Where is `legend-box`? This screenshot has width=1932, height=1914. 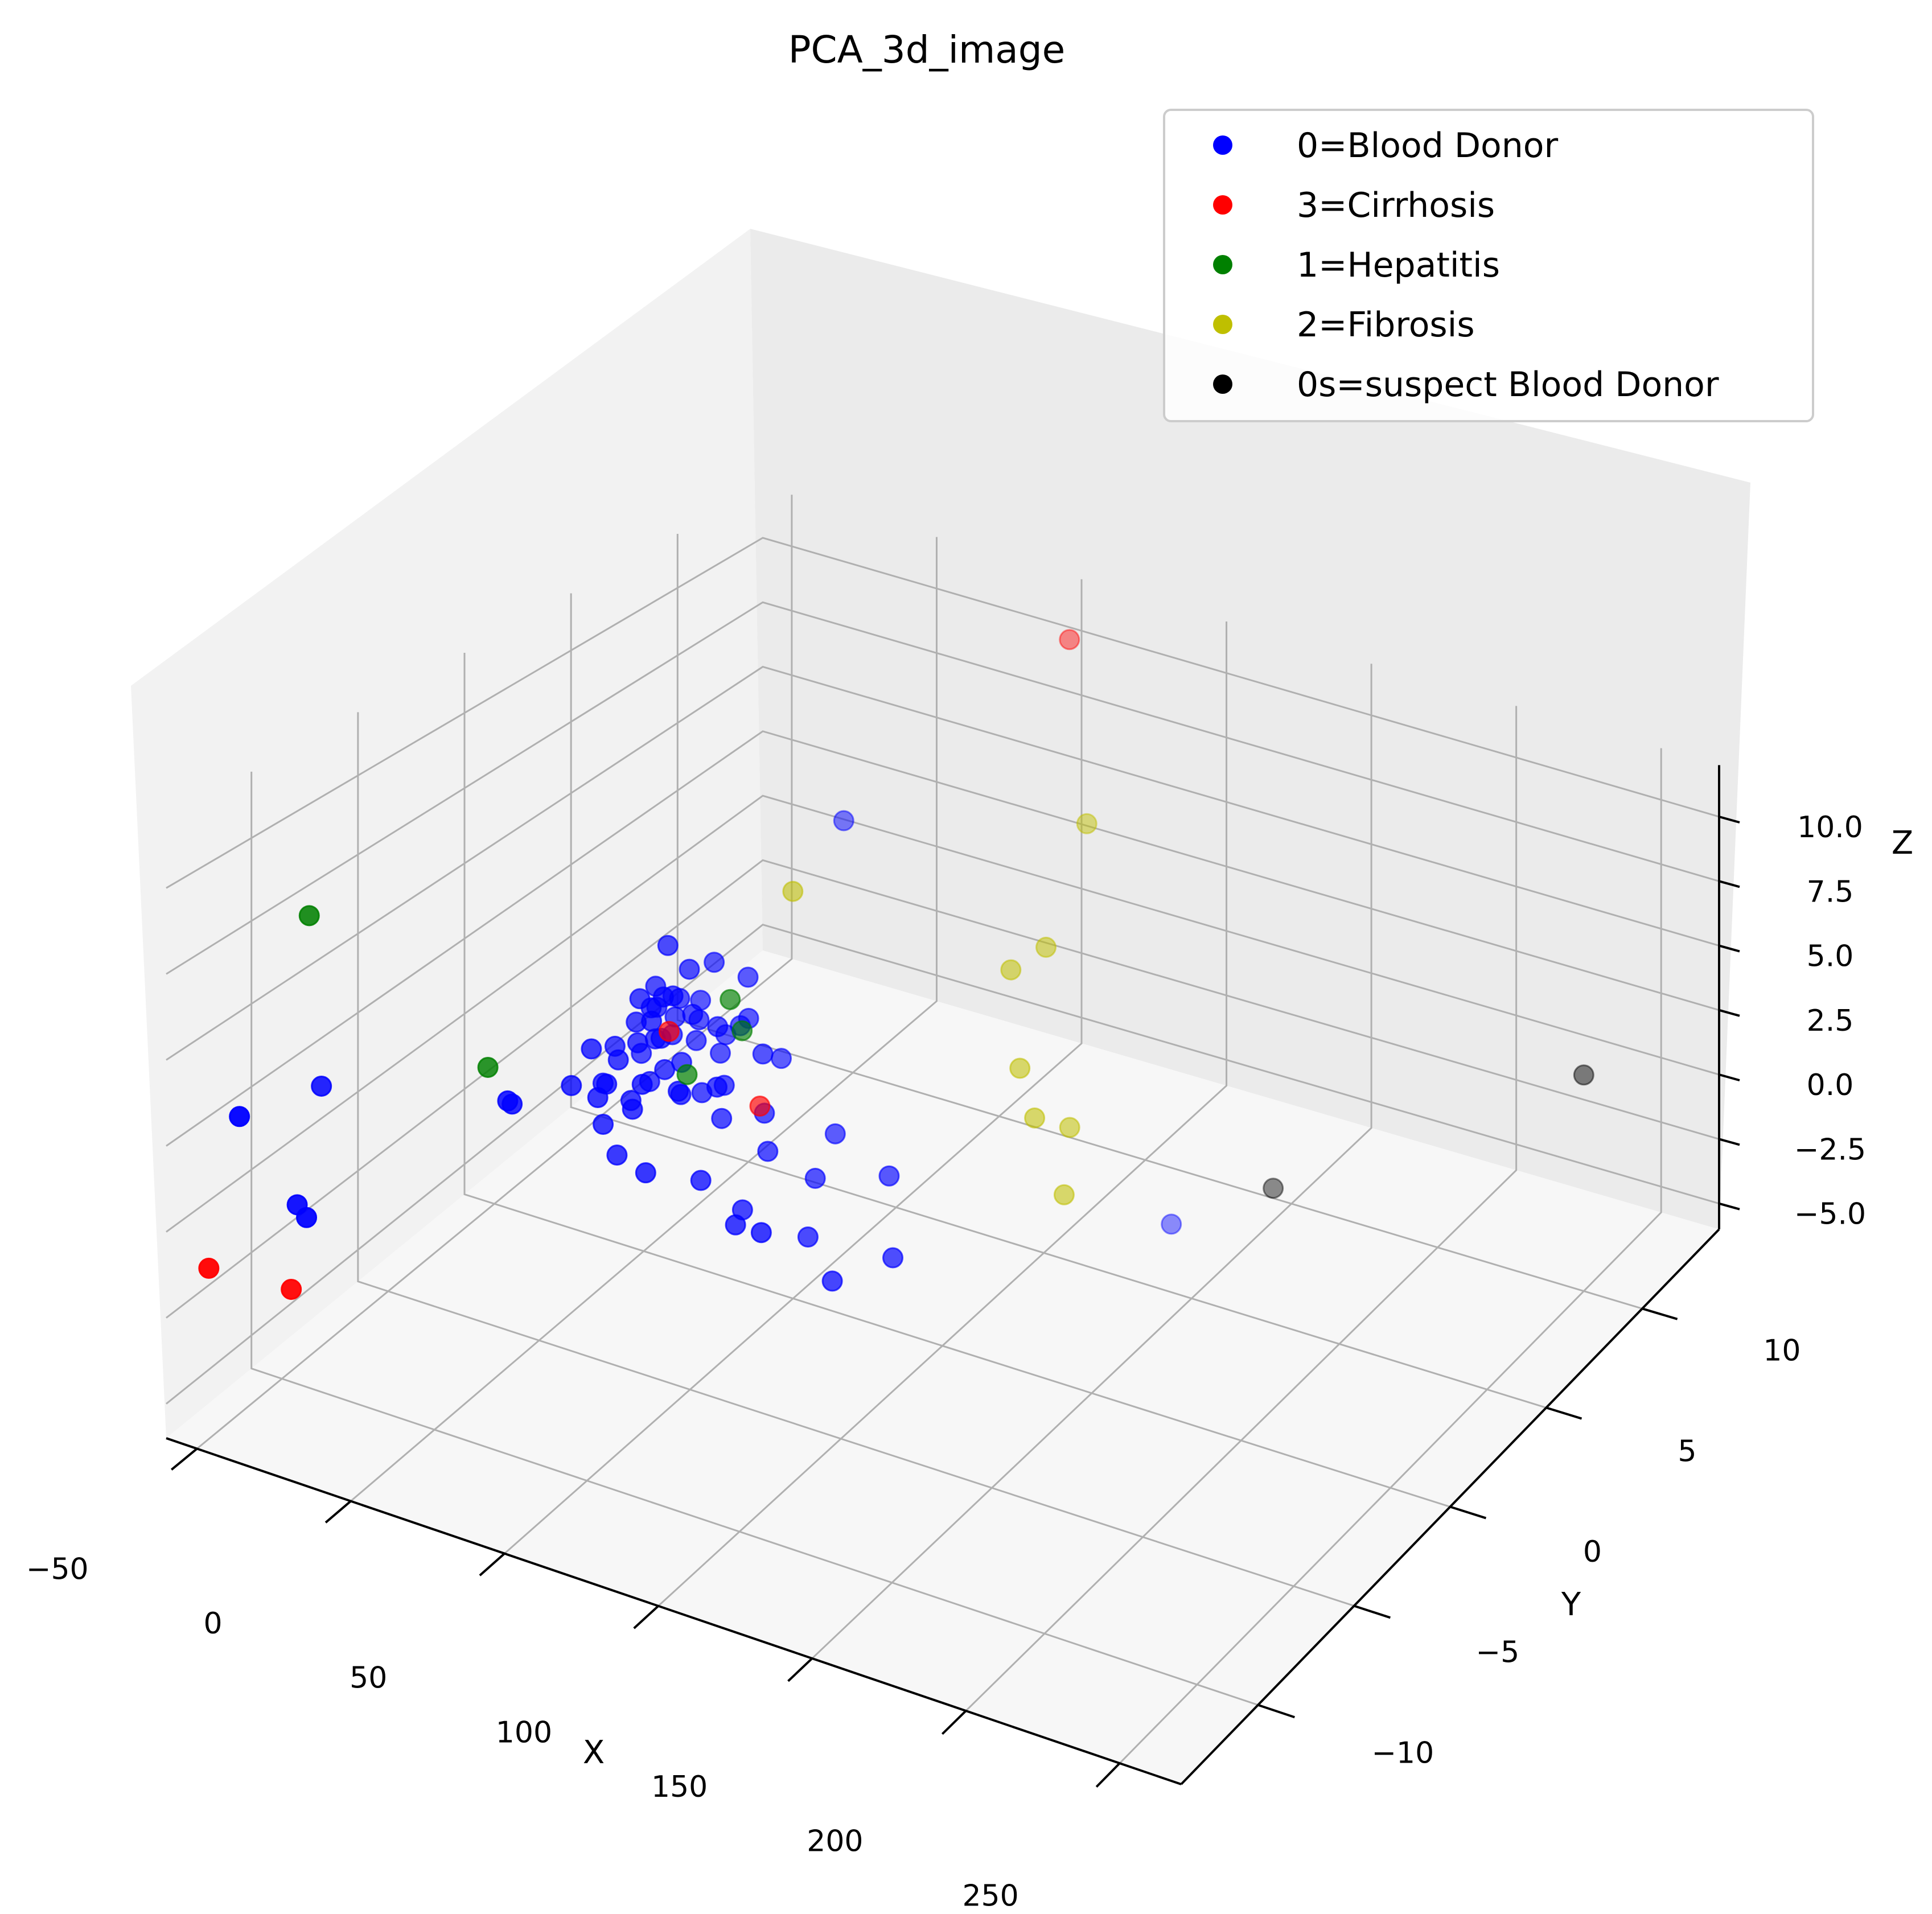
legend-box is located at coordinates (1488, 265).